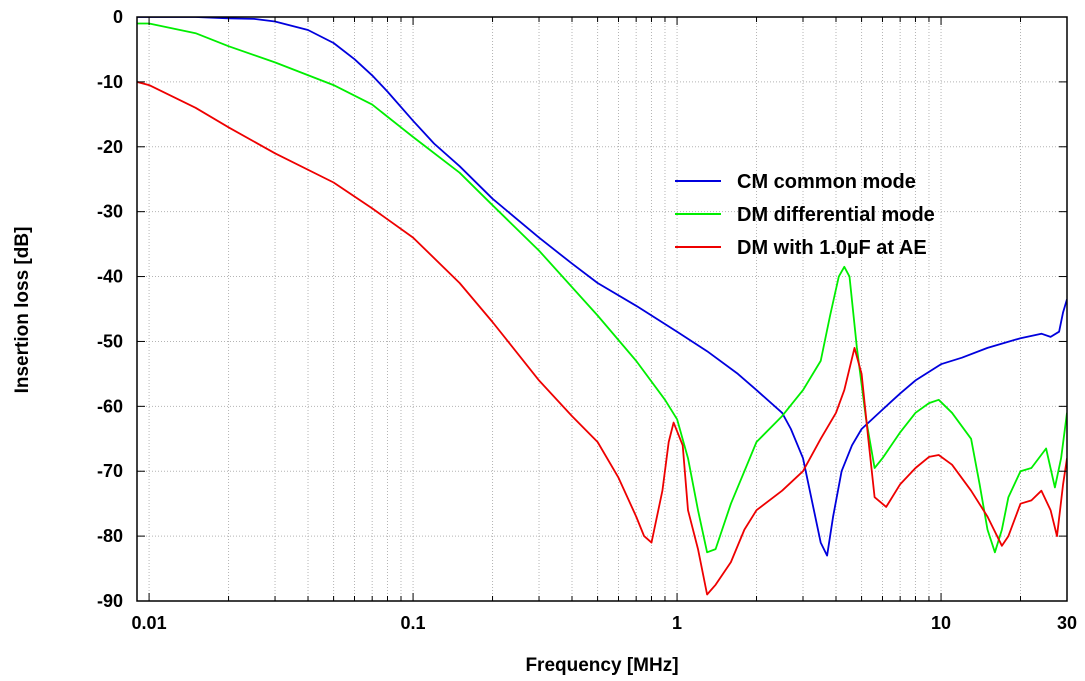 Image resolution: width=1085 pixels, height=681 pixels. What do you see at coordinates (110, 309) in the screenshot?
I see `y-tick-labels: 0 -10 -20 -30 -40 -50 -60 -70 -80 -90` at bounding box center [110, 309].